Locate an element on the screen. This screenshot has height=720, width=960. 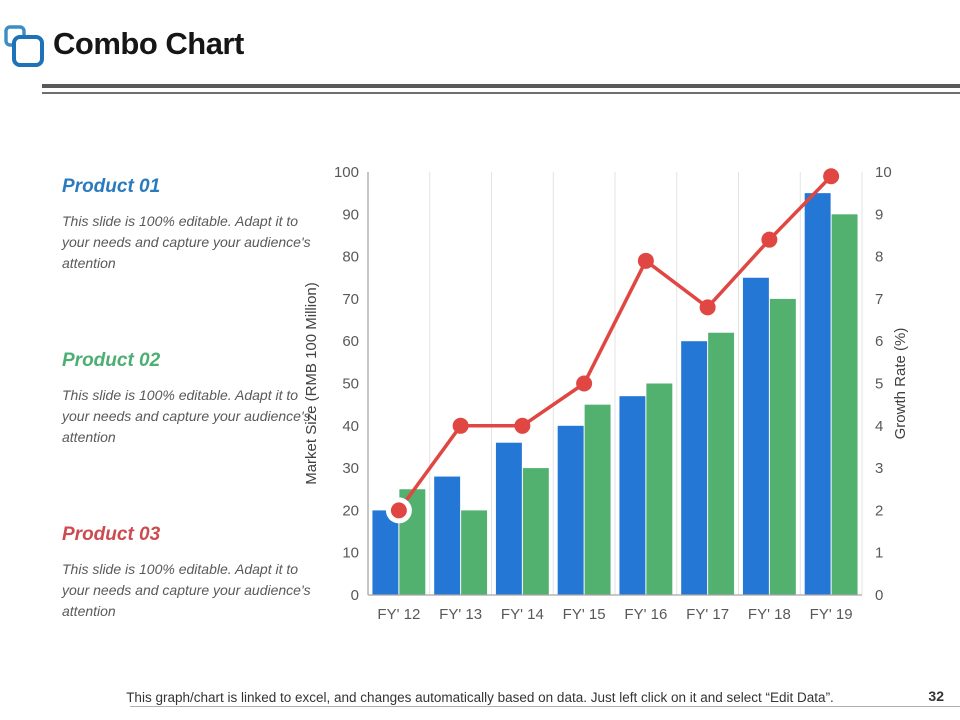
x-axis-label: FY' 17 is located at coordinates (707, 614).